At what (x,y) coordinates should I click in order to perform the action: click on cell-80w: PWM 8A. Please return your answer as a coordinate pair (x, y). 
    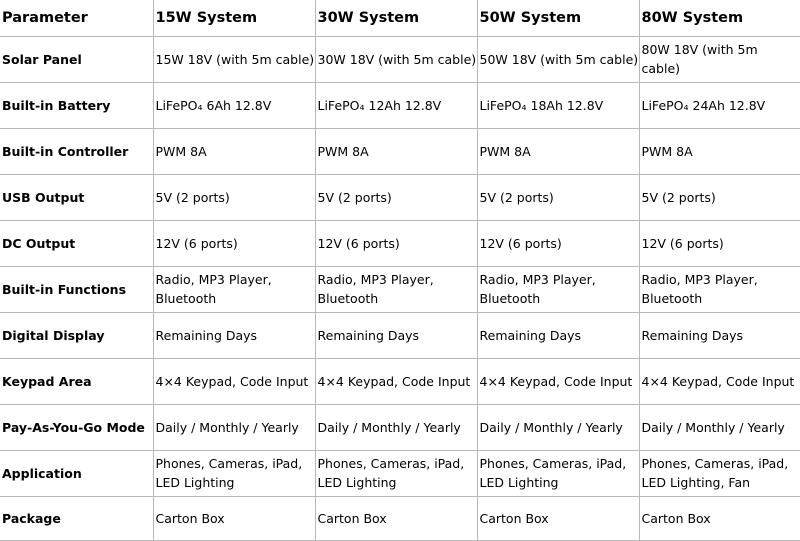
    Looking at the image, I should click on (719, 151).